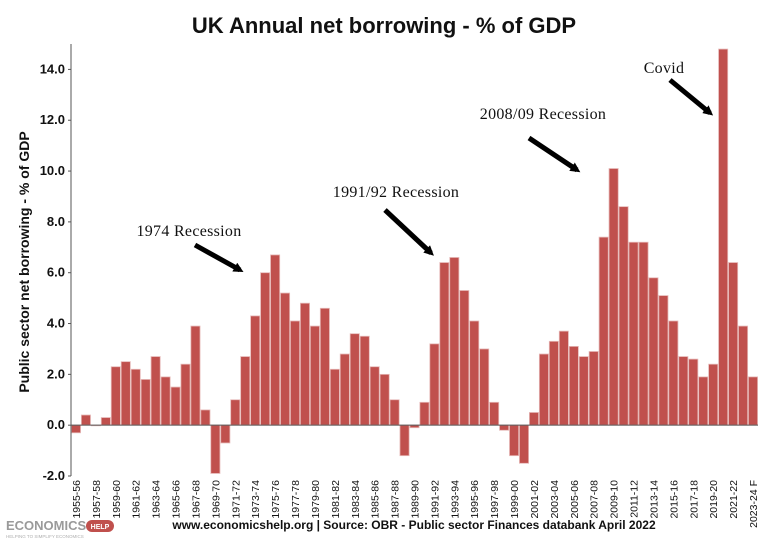 The height and width of the screenshot is (549, 768). Describe the element at coordinates (256, 499) in the screenshot. I see `x-tick-label: 1973-74` at that location.